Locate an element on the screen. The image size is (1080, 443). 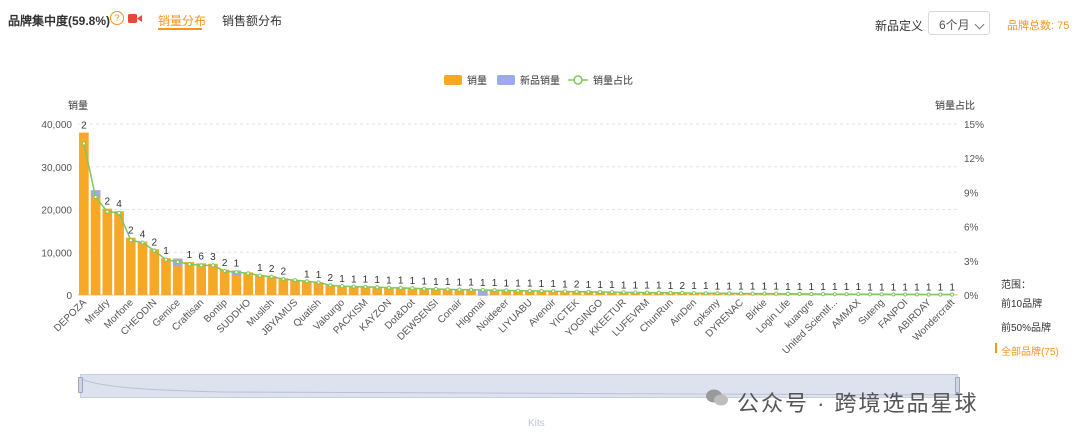
new-product-definition-label: 新品定义 is located at coordinates (899, 26).